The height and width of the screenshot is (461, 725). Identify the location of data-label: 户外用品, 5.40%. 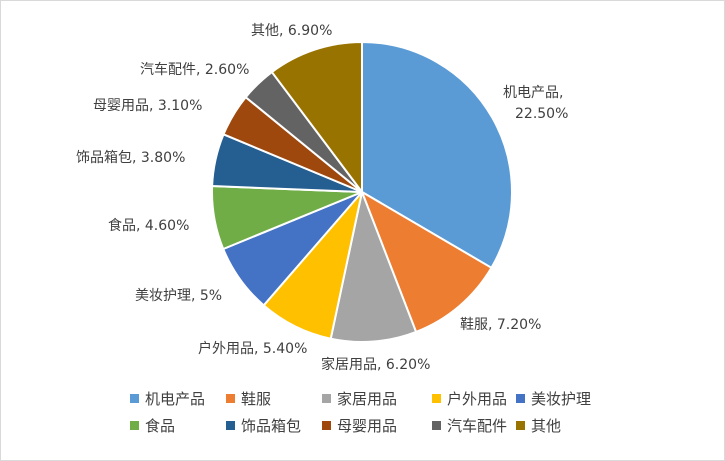
(252, 348).